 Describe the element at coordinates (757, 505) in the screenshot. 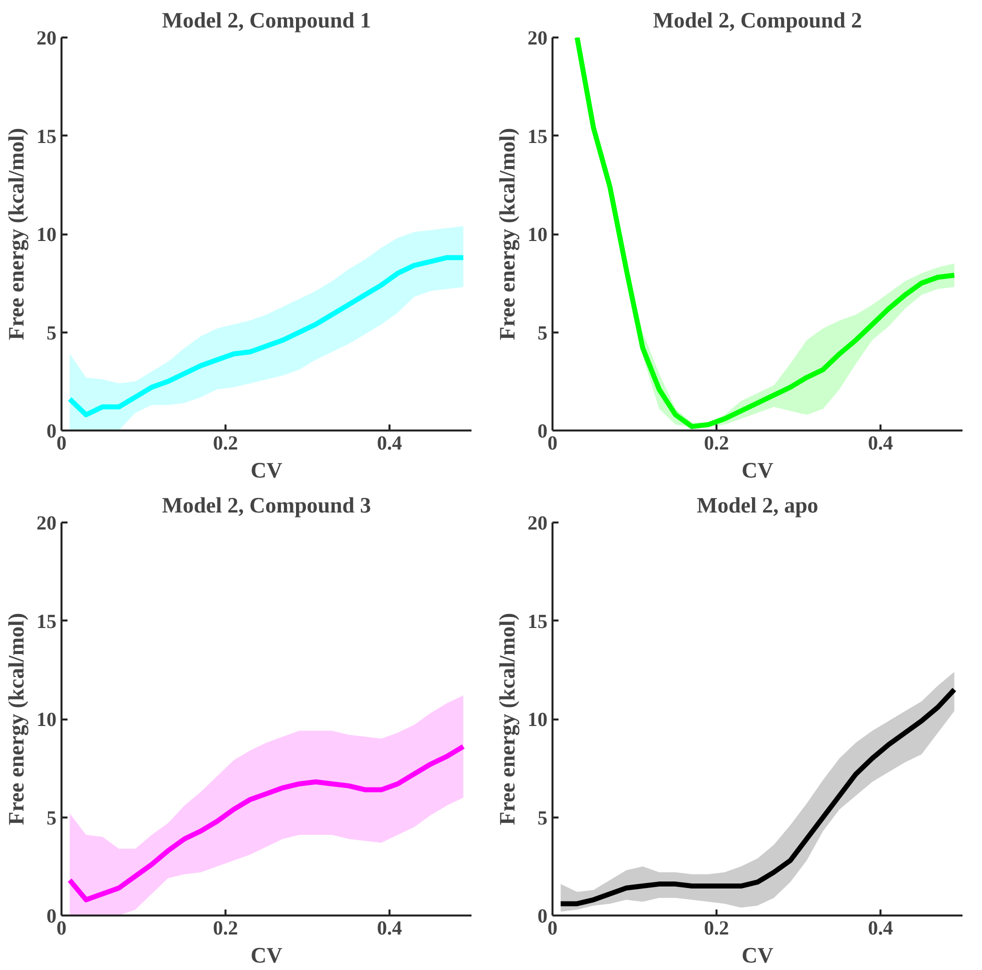

I see `chart-title: Model 2, apo` at that location.